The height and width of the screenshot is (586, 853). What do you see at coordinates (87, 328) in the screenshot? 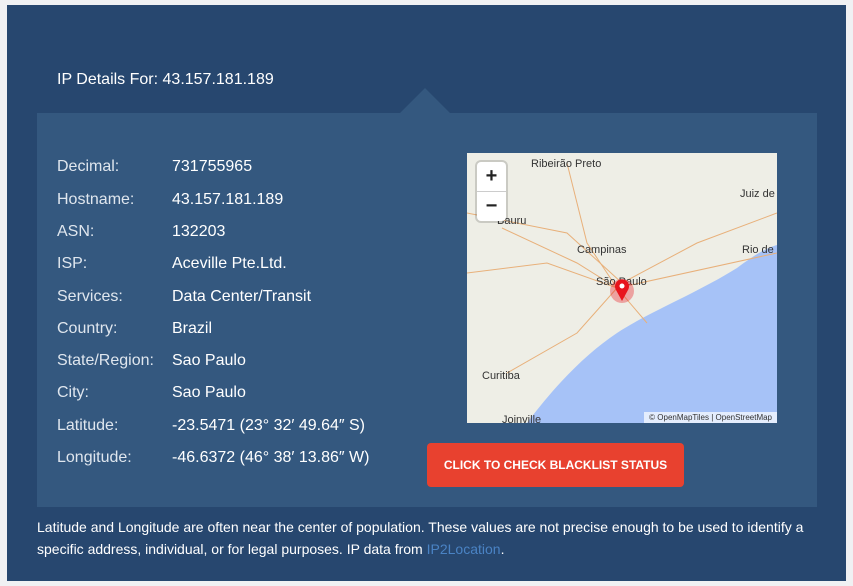
I see `detail-label: Country:` at bounding box center [87, 328].